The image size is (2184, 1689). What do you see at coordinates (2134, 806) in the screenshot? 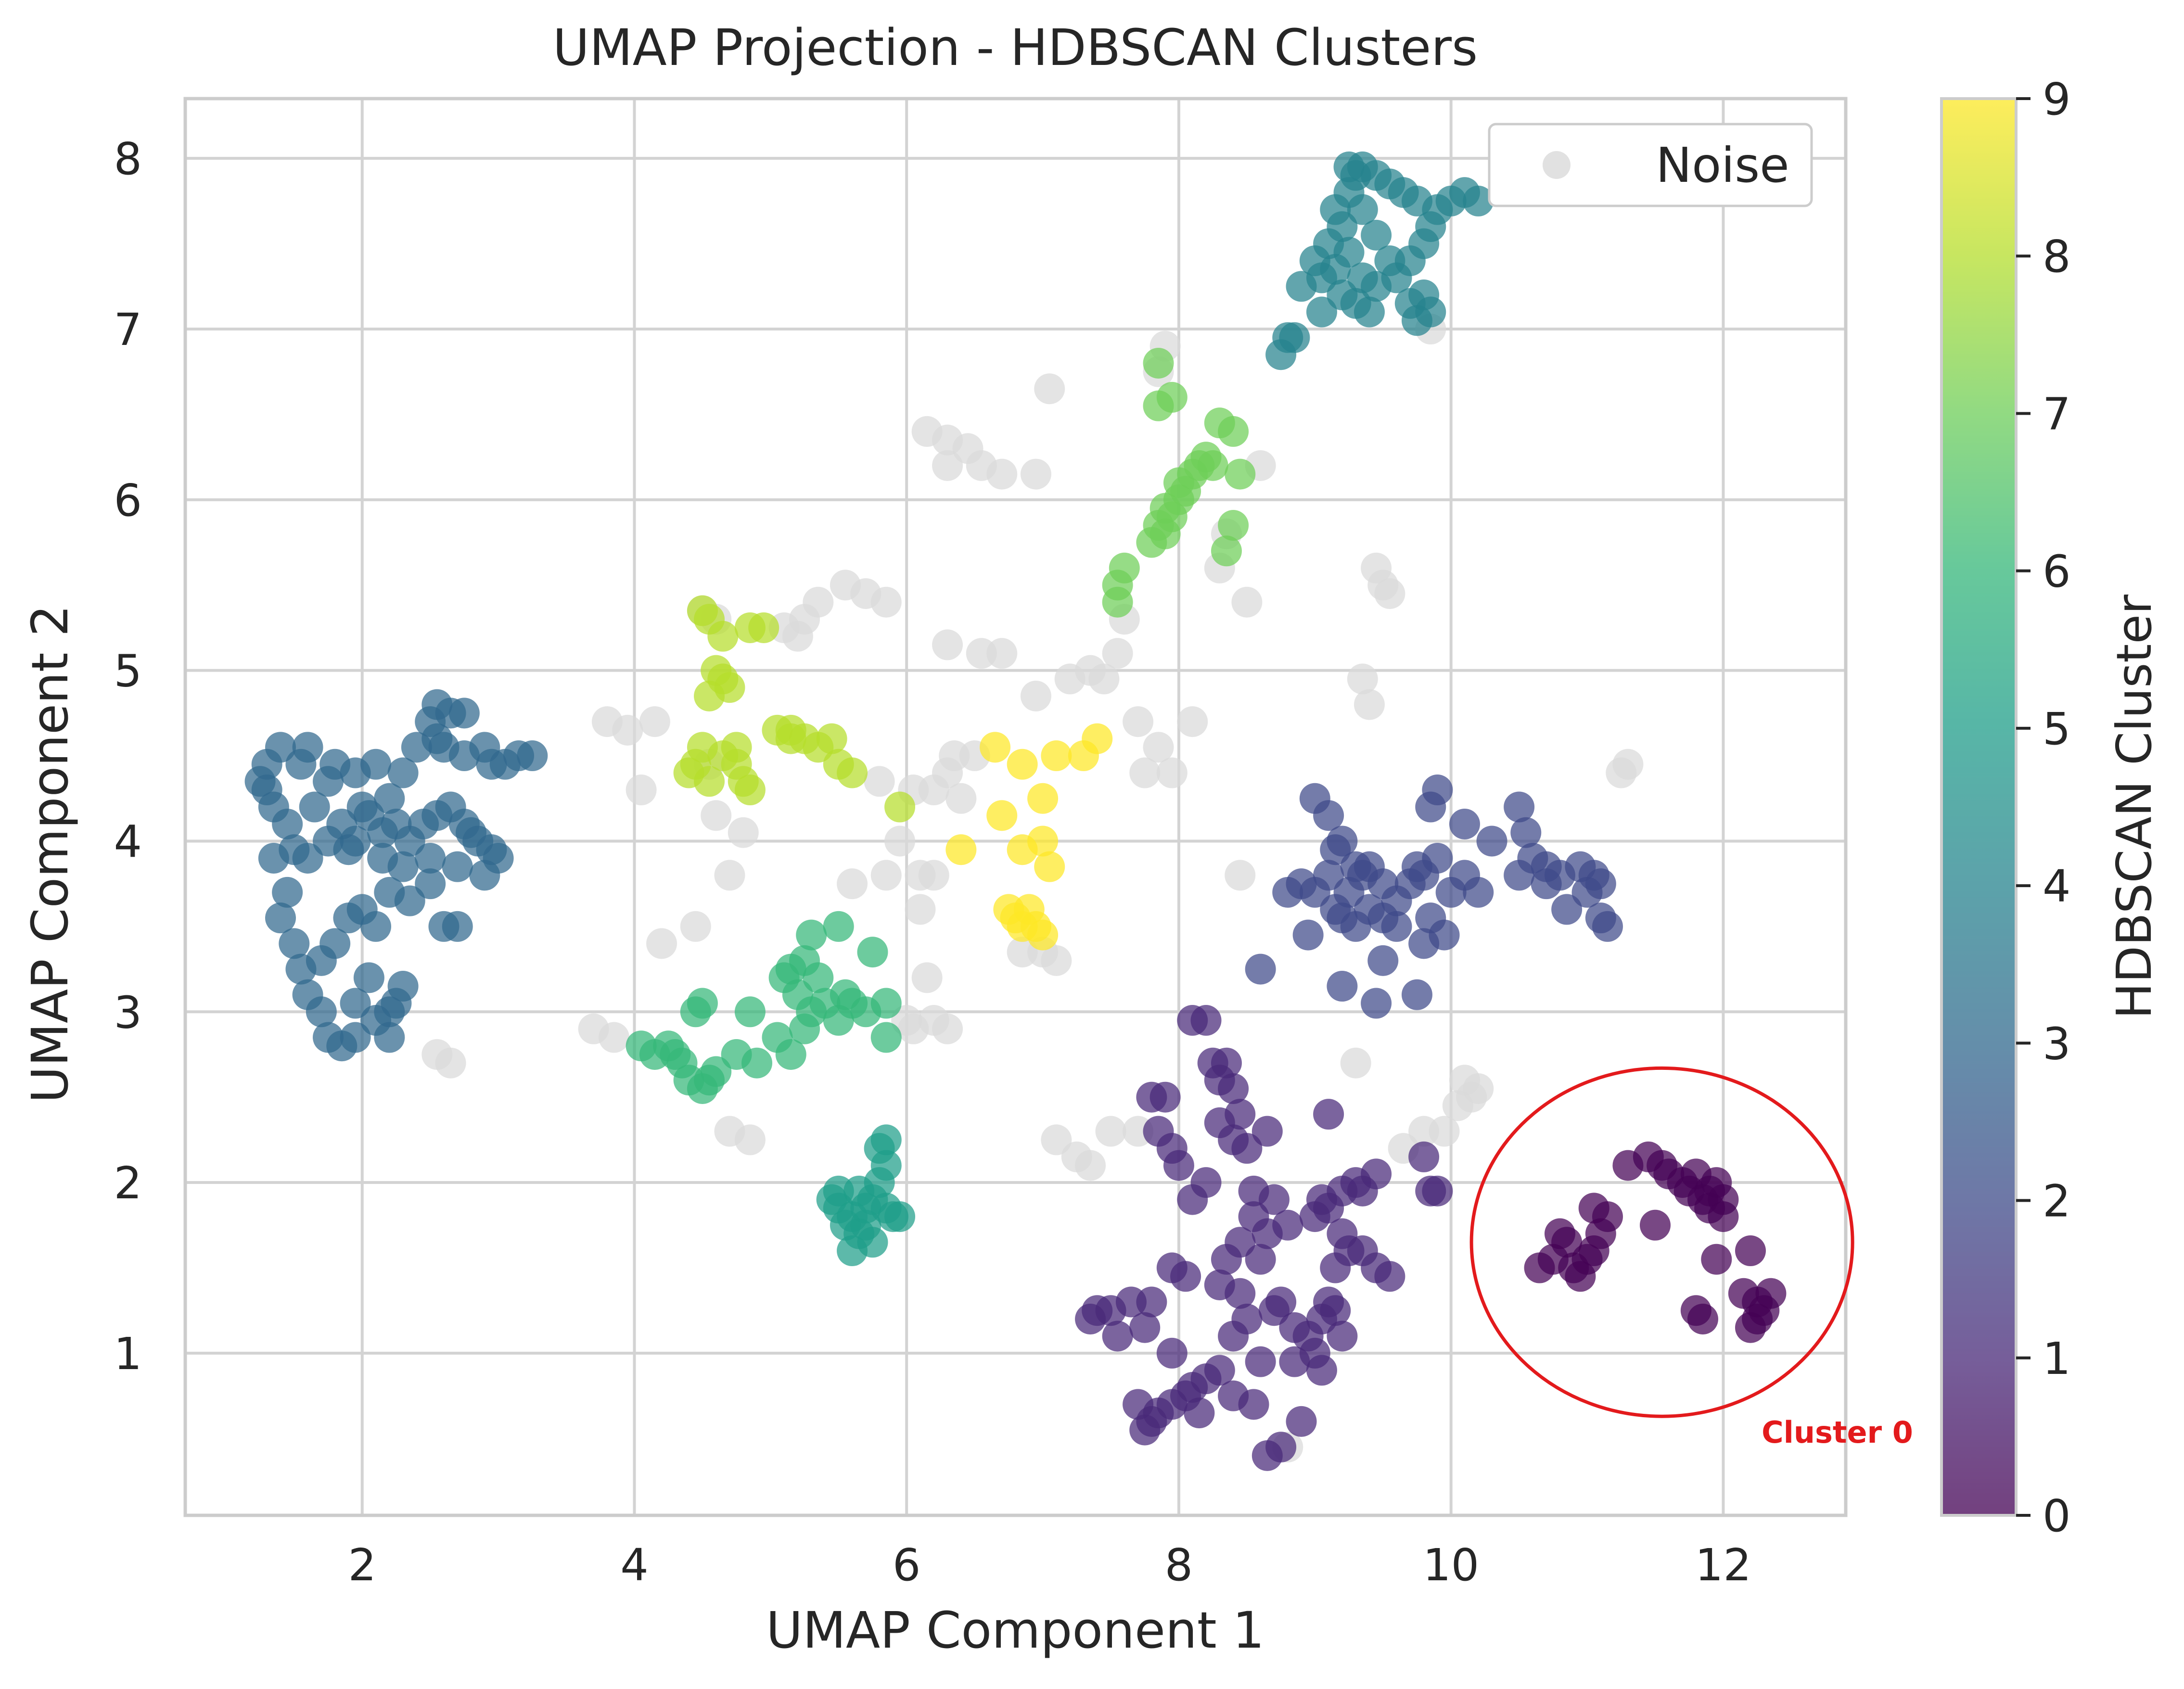
I see `colorbar-label: HDBSCAN Cluster` at bounding box center [2134, 806].